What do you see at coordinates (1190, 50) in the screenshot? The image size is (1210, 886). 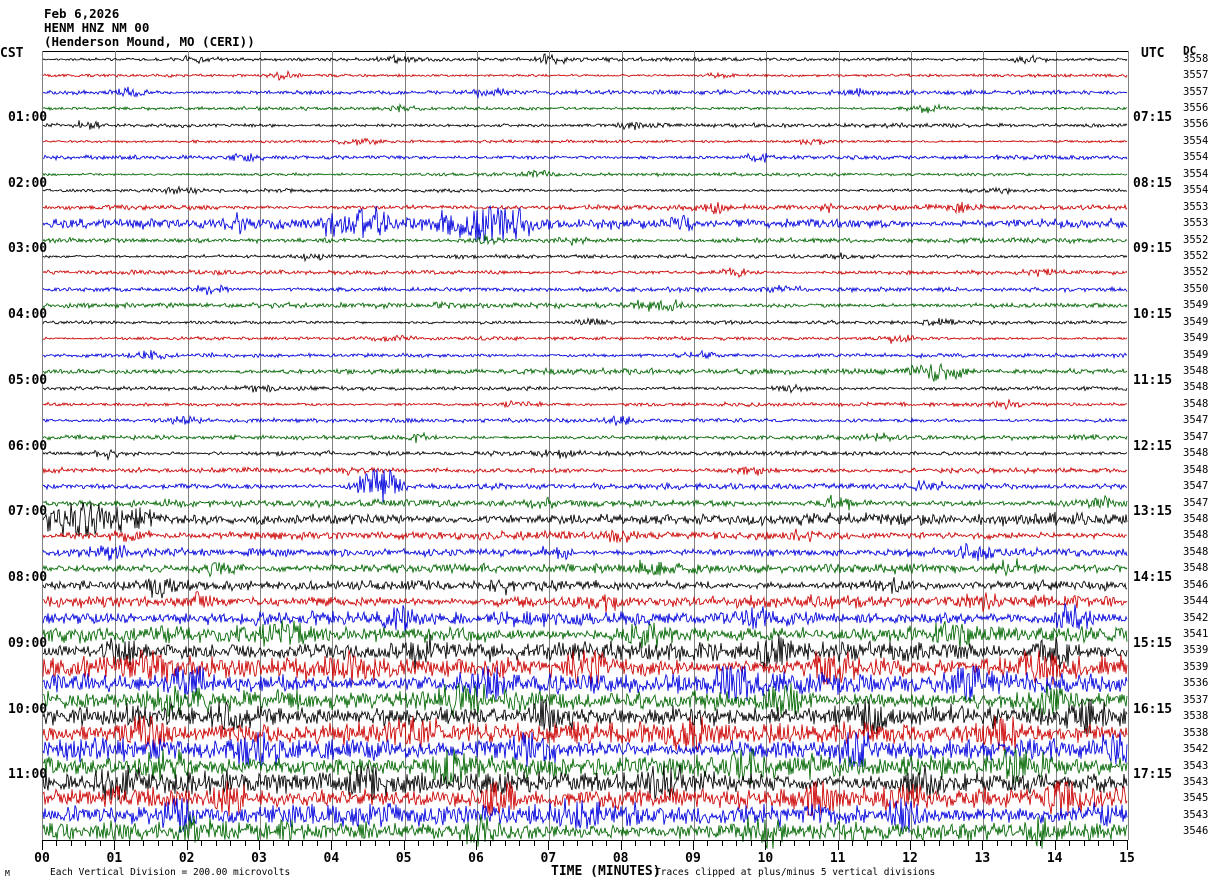 I see `dc-column-label: DC` at bounding box center [1190, 50].